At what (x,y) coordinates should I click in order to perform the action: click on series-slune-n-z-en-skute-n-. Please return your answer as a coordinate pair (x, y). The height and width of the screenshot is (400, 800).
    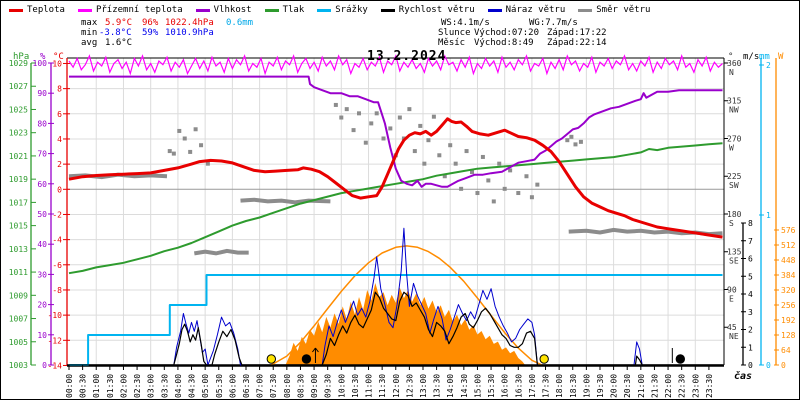
    Looking at the image, I should click on (405, 324).